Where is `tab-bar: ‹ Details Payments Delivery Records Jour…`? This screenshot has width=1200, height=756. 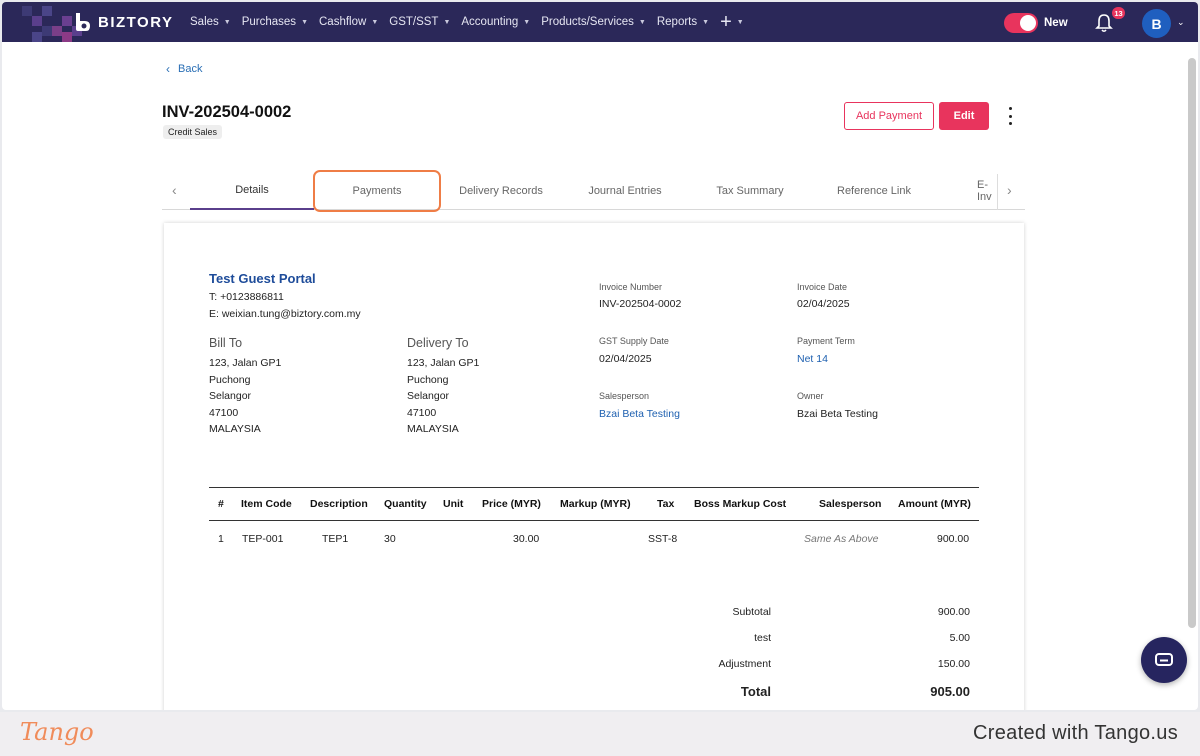
tab-bar: ‹ Details Payments Delivery Records Jour… is located at coordinates (593, 191).